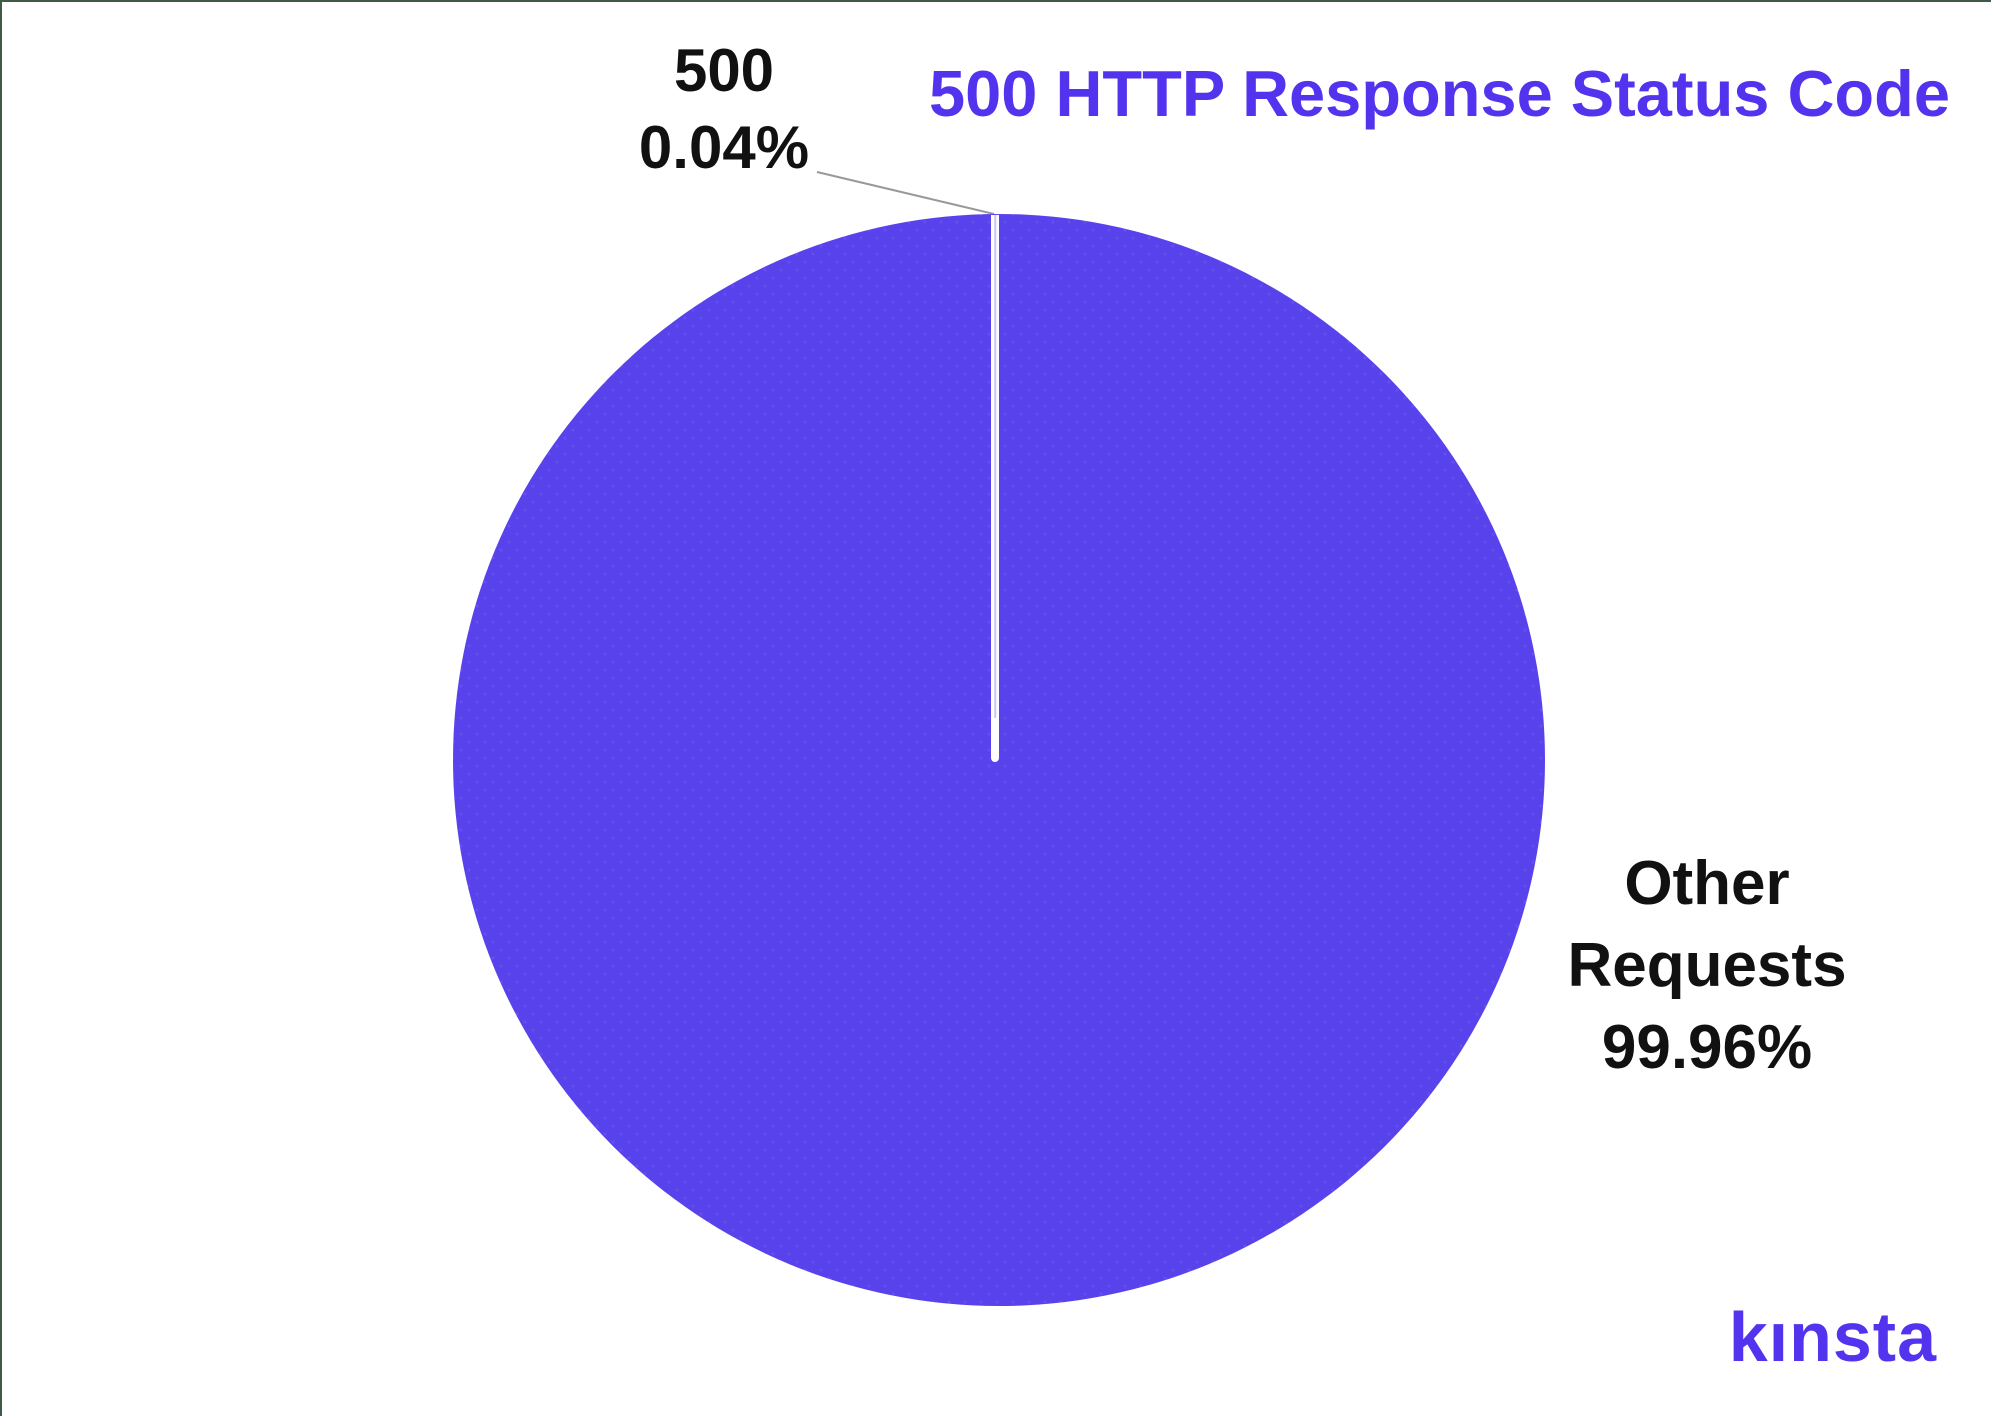 This screenshot has width=1991, height=1416. Describe the element at coordinates (1707, 1047) in the screenshot. I see `other-requests-label-value: 99.96%` at that location.